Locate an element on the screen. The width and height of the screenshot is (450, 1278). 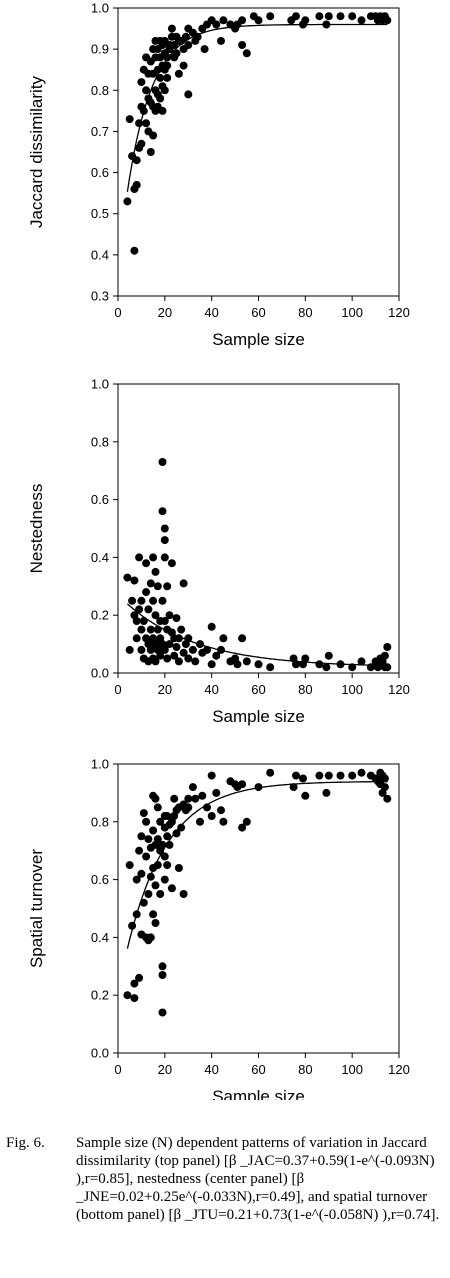
y-tick-label: 0.6 is located at coordinates (100, 499).